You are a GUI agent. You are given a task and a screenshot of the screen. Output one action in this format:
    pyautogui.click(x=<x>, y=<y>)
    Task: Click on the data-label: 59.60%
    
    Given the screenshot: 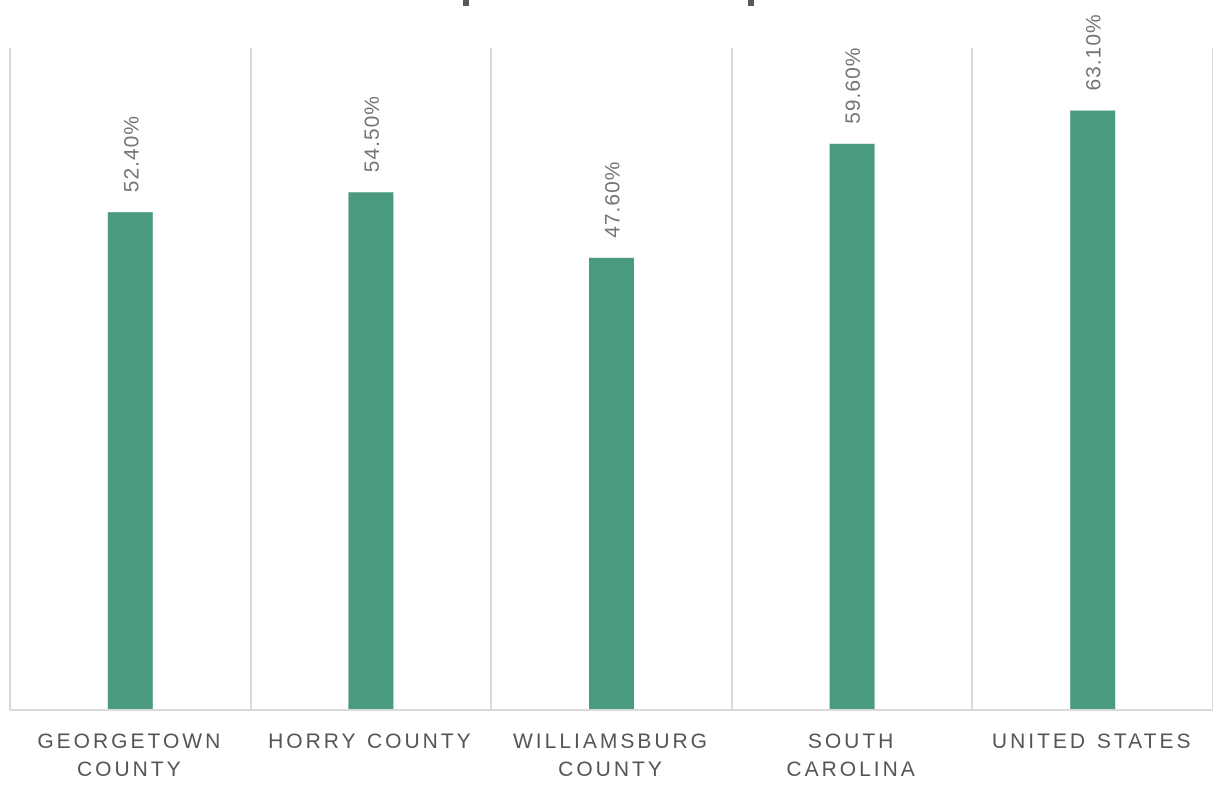 What is the action you would take?
    pyautogui.click(x=853, y=85)
    